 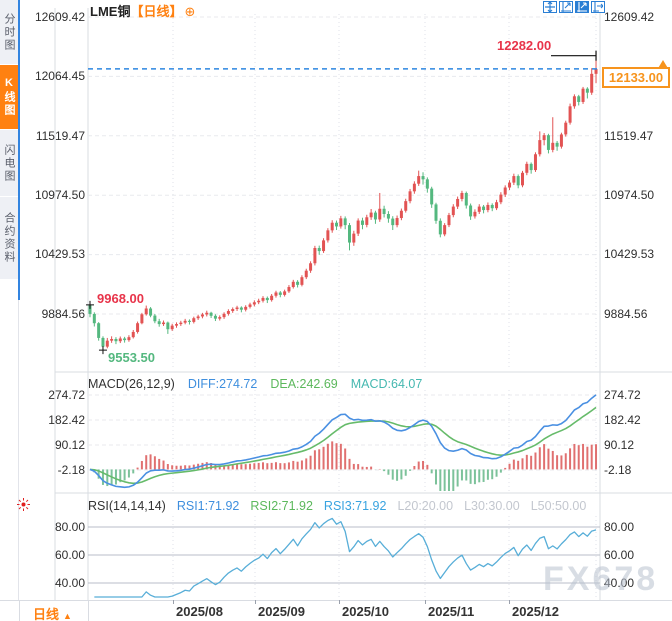 What do you see at coordinates (131, 357) in the screenshot?
I see `low-price-annotation: 9553.50` at bounding box center [131, 357].